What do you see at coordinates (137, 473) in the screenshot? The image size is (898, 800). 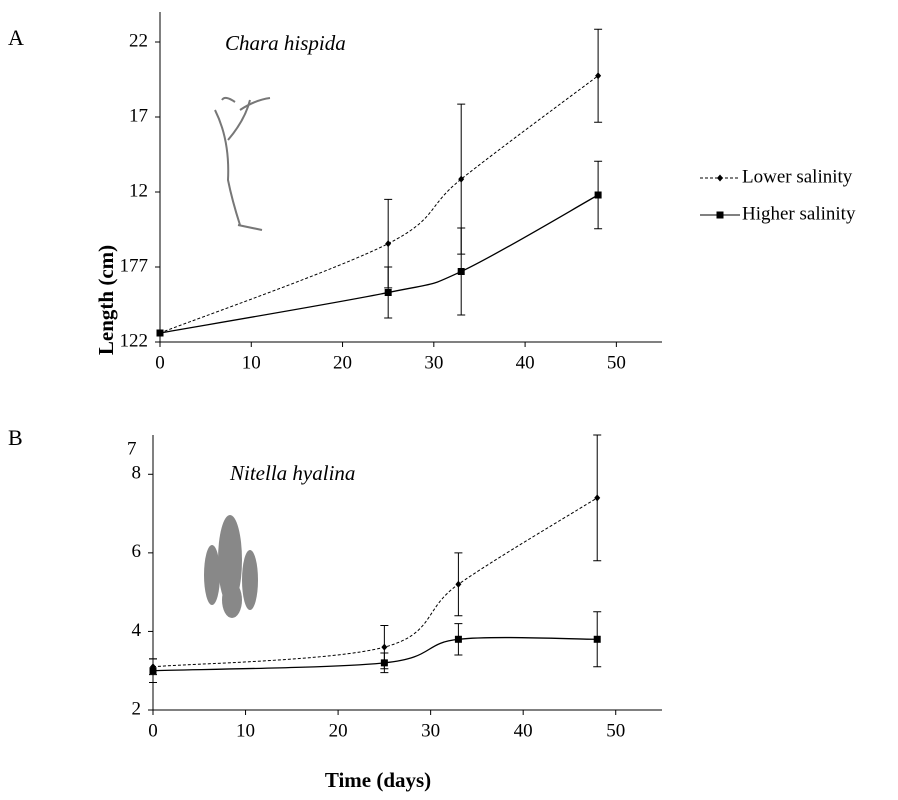 I see `y-tick-label: 8` at bounding box center [137, 473].